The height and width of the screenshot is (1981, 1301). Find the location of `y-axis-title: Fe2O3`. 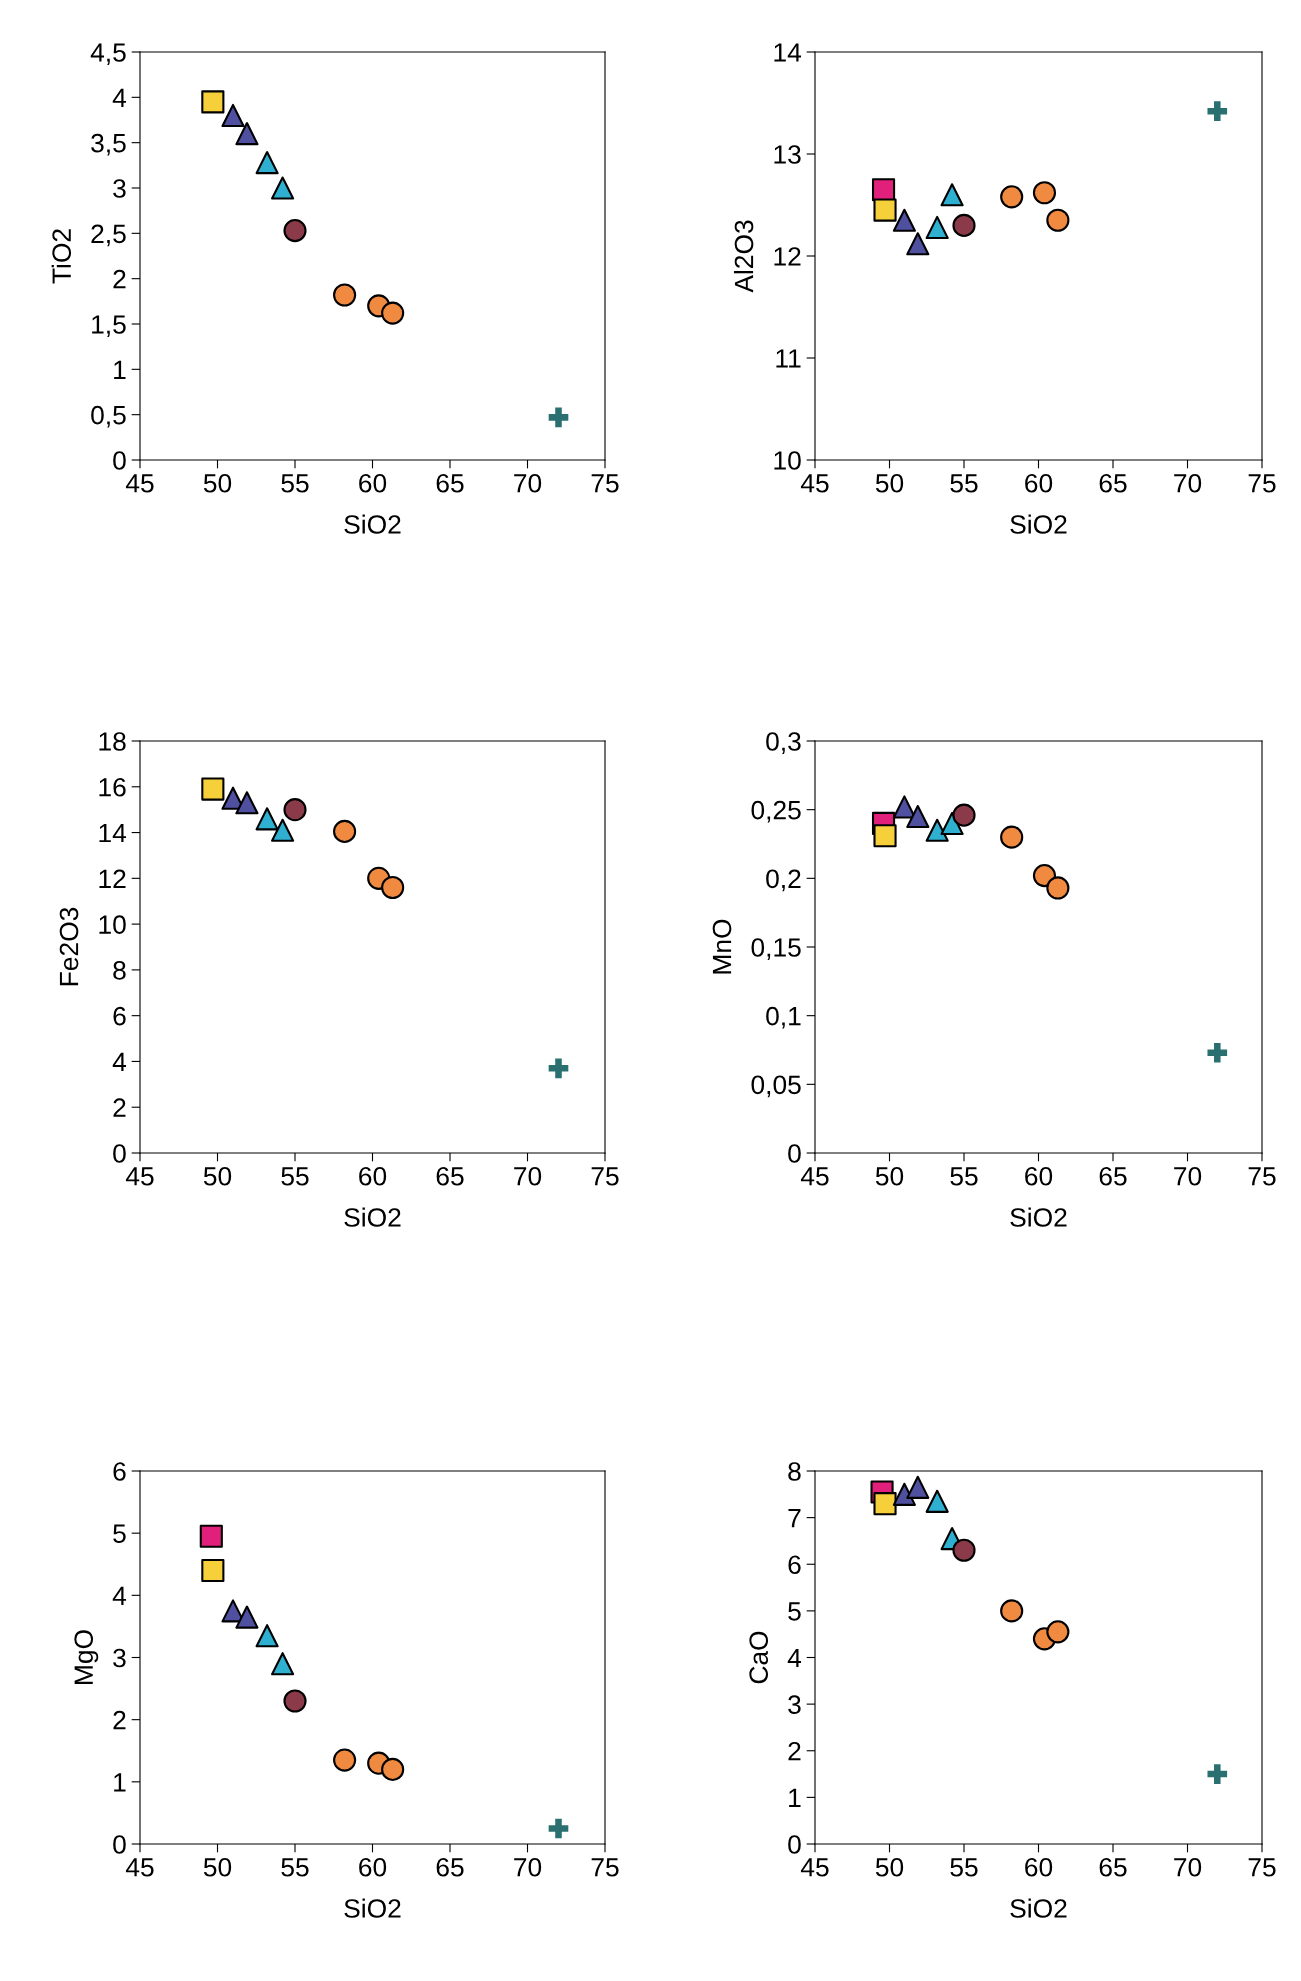

y-axis-title: Fe2O3 is located at coordinates (69, 946).